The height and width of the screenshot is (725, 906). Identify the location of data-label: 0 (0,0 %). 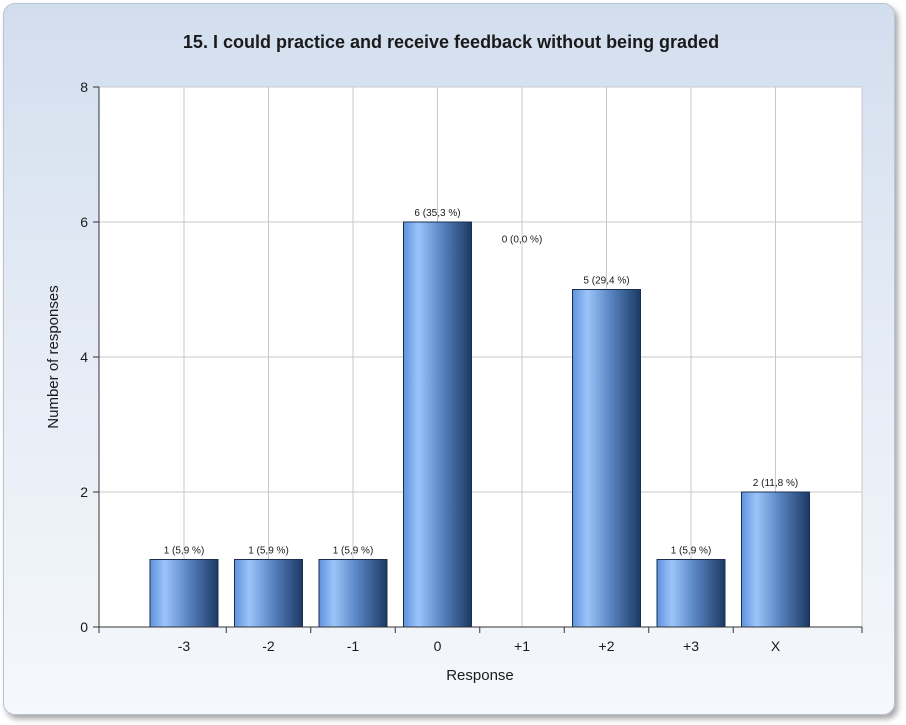
(522, 239).